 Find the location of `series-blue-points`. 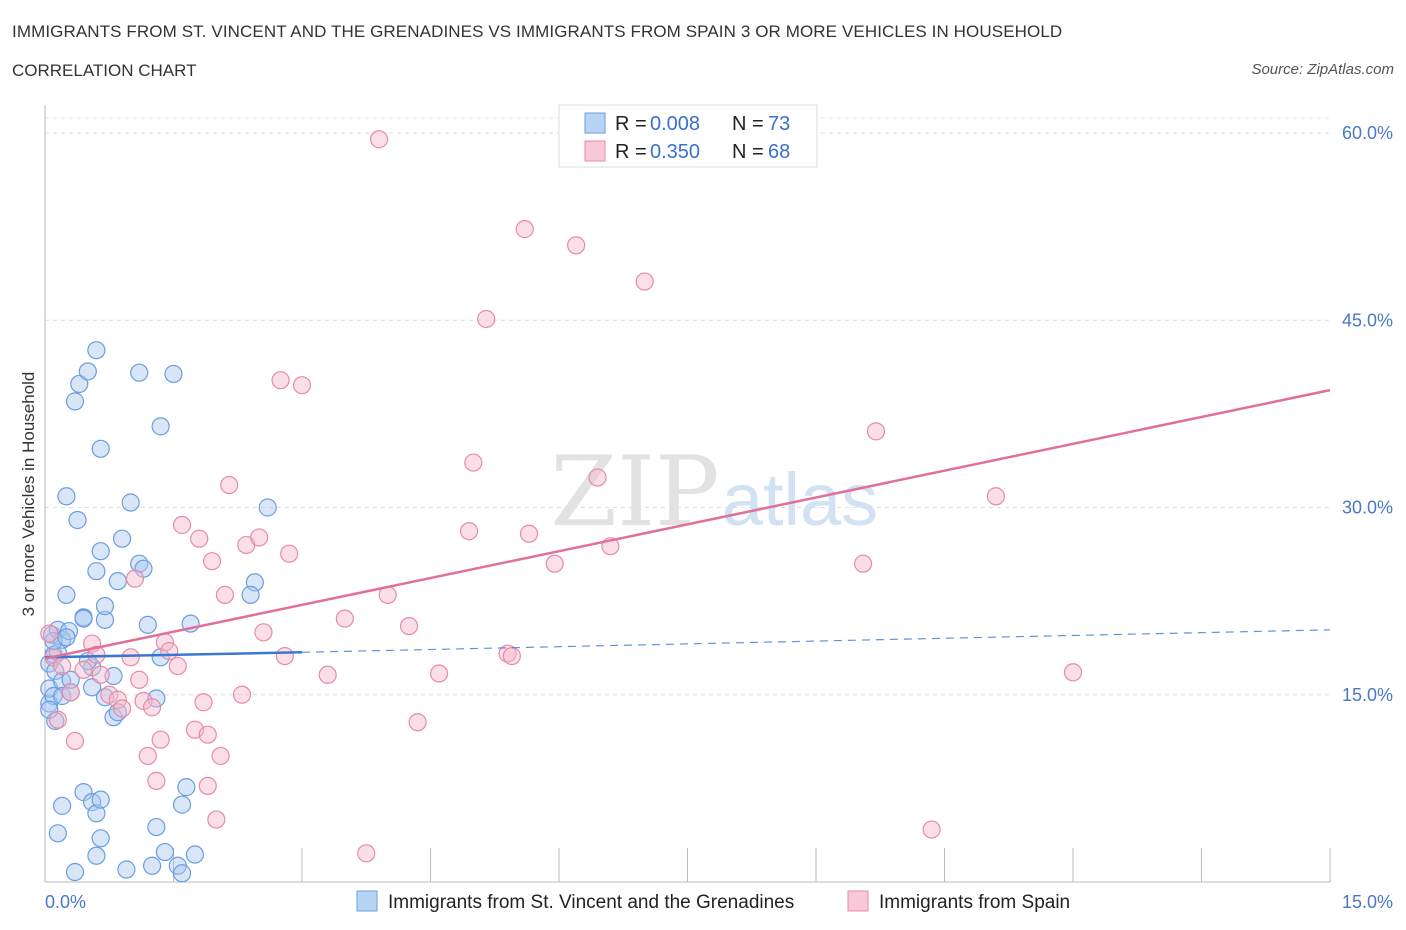

series-blue-points is located at coordinates (158, 612).